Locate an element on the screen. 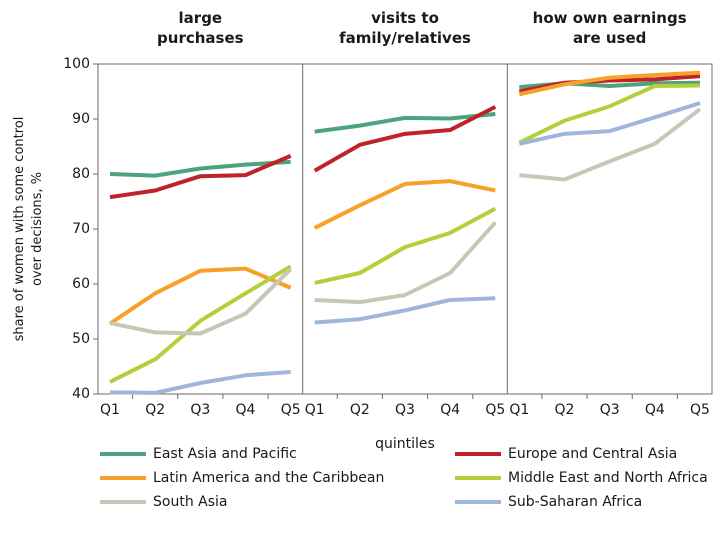  x-axis-label: quintiles is located at coordinates (405, 444).